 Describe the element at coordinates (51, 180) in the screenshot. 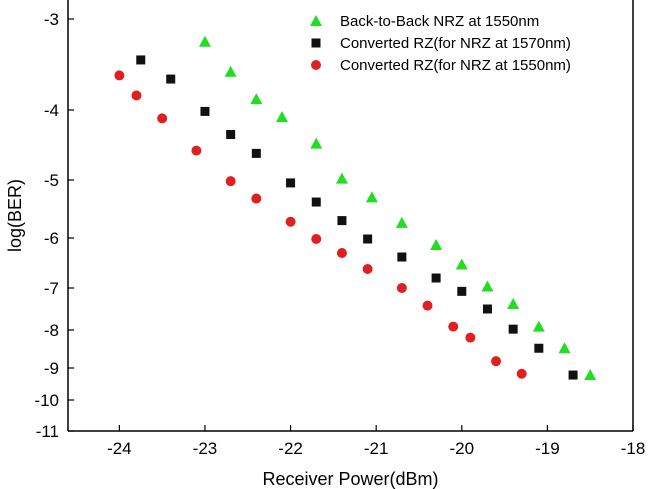

I see `y-tick-label: -5` at that location.